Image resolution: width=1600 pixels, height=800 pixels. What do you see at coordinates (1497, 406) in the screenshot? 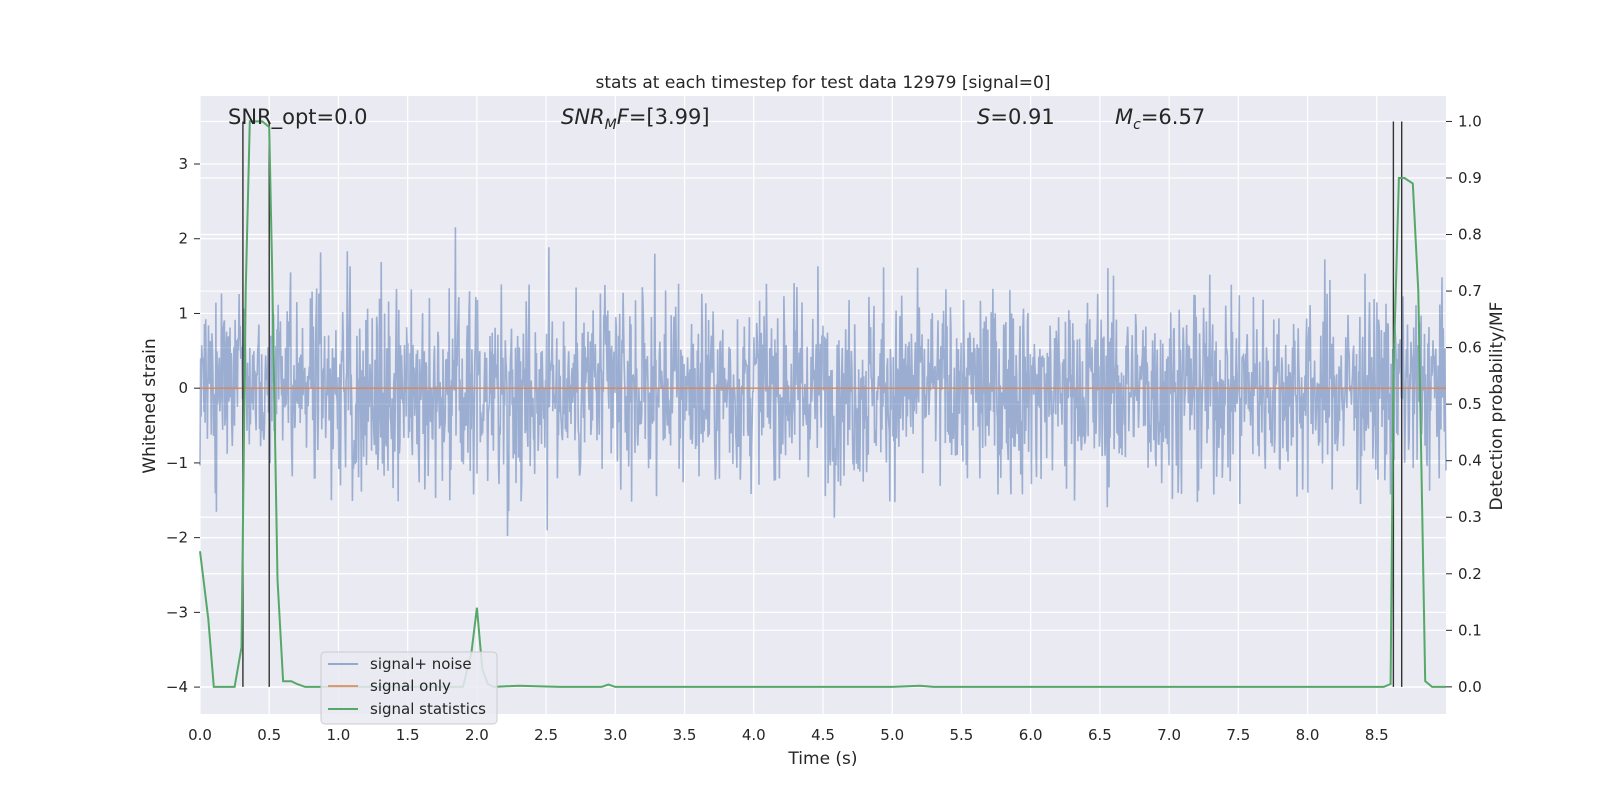
I see `y-right-axis-label: Detection probability/MF` at bounding box center [1497, 406].